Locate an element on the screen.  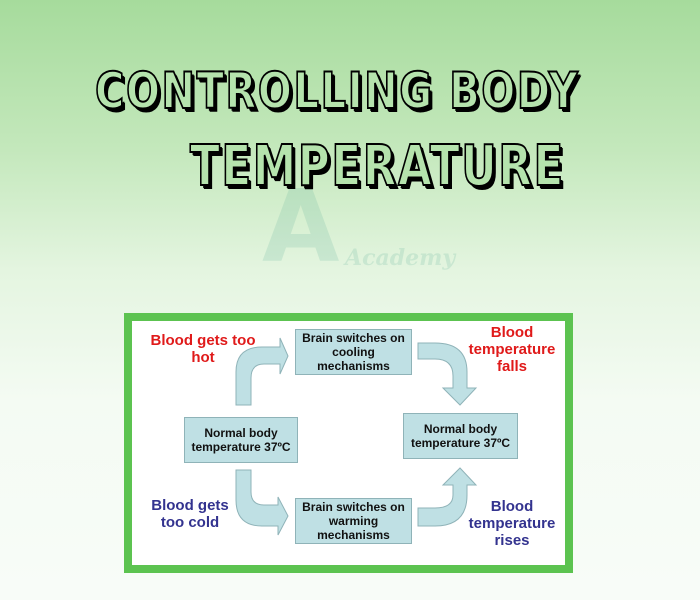
arrow-right-down is located at coordinates (447, 374).